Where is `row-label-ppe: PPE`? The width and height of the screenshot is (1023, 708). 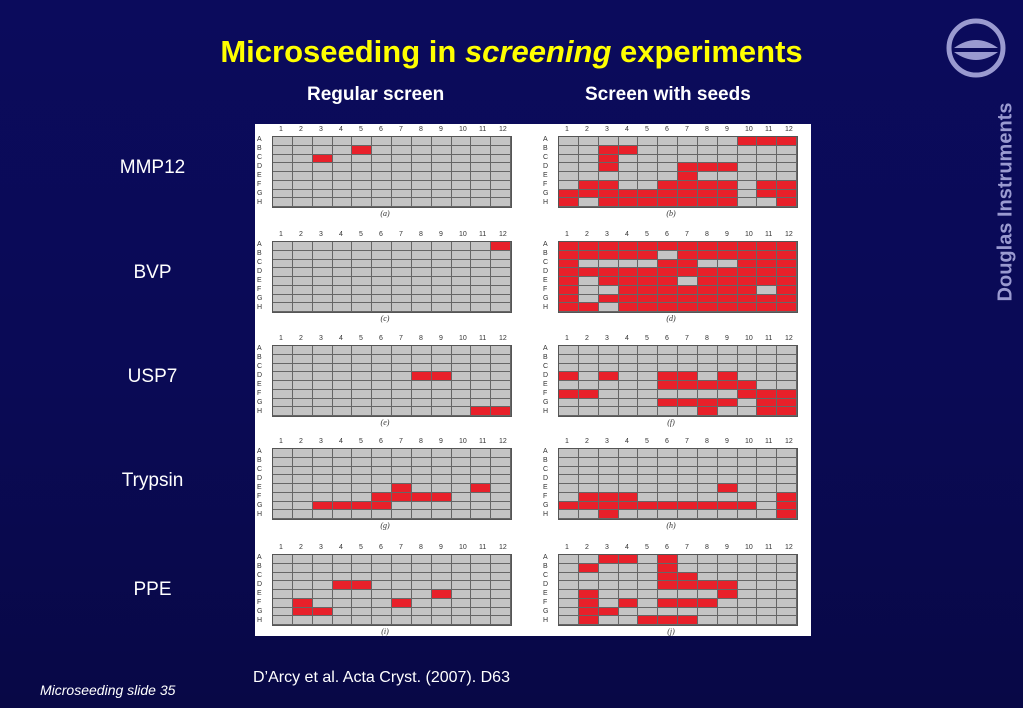
row-label-ppe: PPE is located at coordinates (152, 589).